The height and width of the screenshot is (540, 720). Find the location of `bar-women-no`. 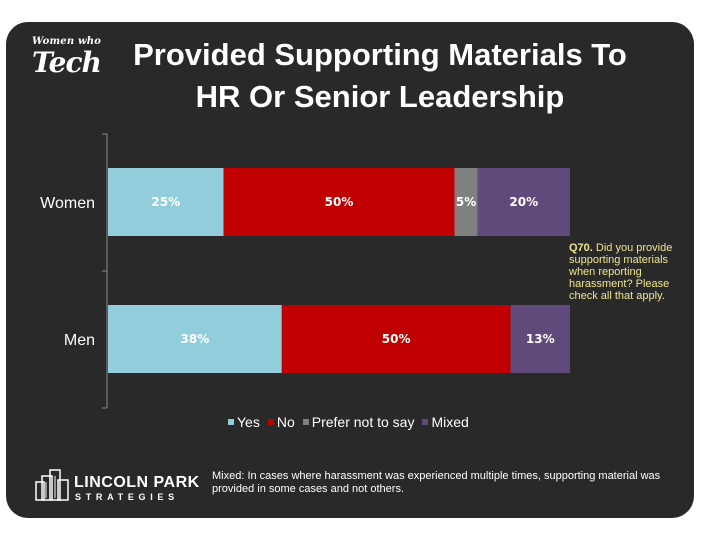

bar-women-no is located at coordinates (339, 202).